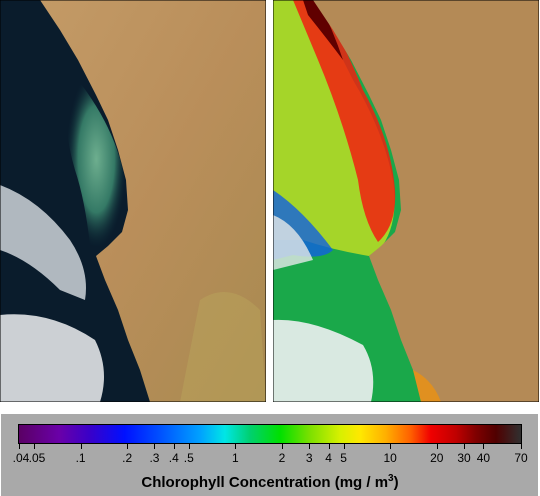  What do you see at coordinates (154, 458) in the screenshot?
I see `tick-label: .3` at bounding box center [154, 458].